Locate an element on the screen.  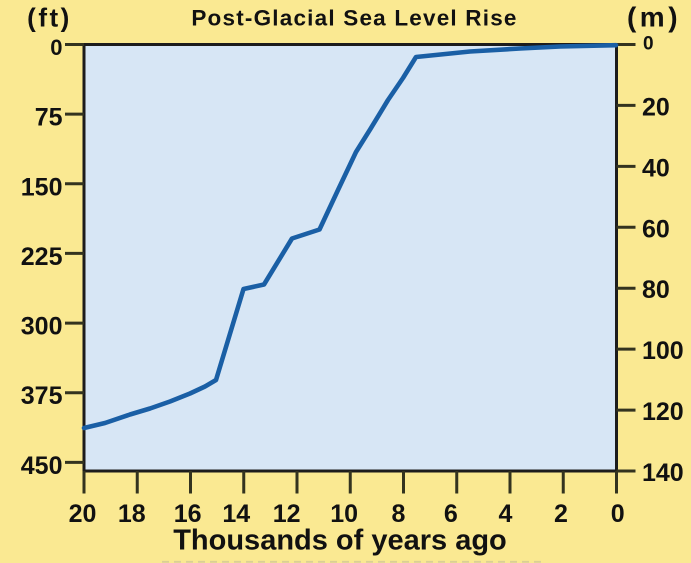
svg-text: 10 is located at coordinates (344, 514).